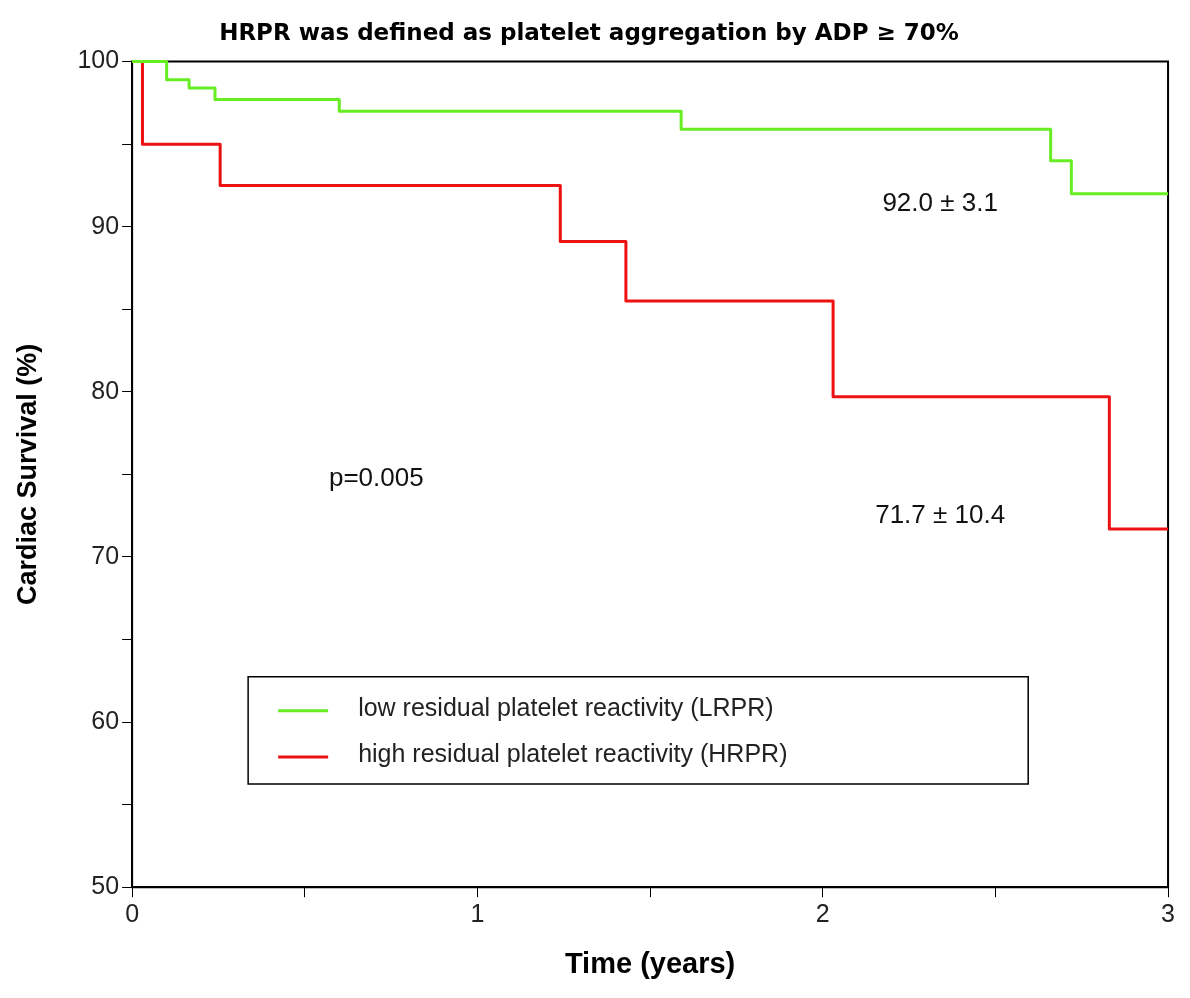 The image size is (1190, 998). What do you see at coordinates (132, 913) in the screenshot?
I see `x-tick-label: 0` at bounding box center [132, 913].